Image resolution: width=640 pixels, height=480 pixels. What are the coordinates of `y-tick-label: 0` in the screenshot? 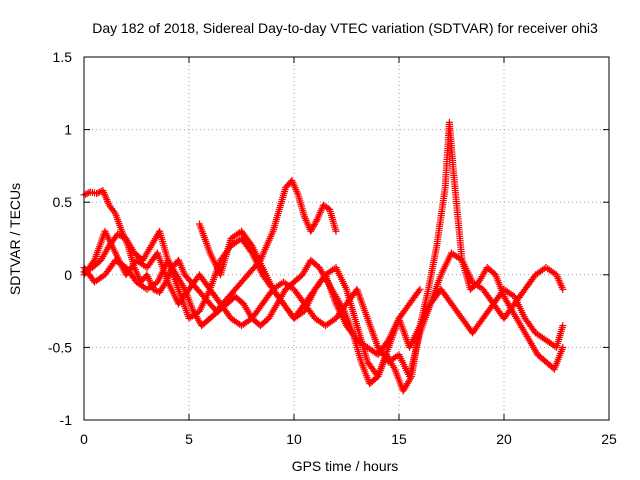 It's located at (68, 275).